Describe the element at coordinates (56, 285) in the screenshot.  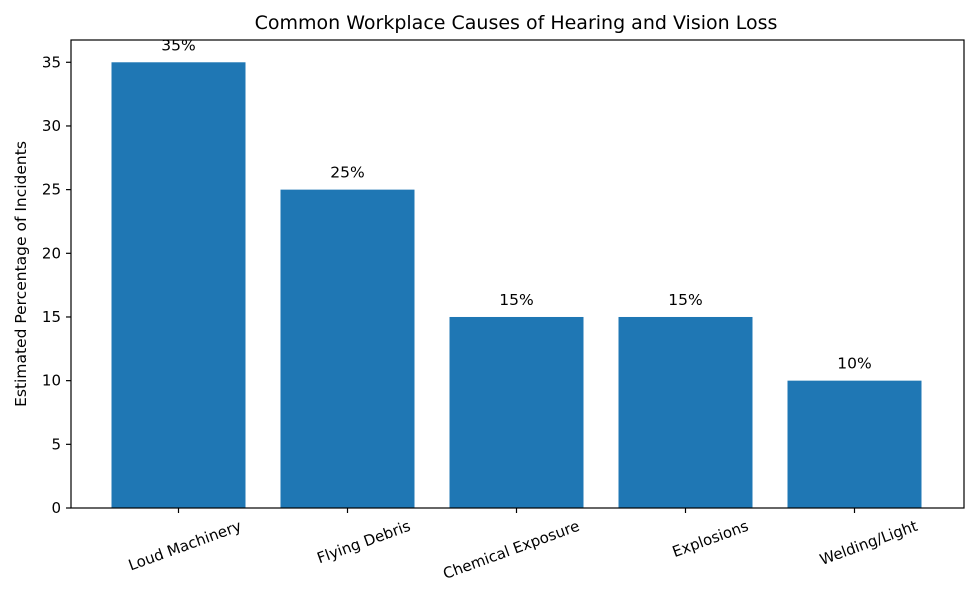
I see `y-axis-ticks: 0 5 10 15 20 25 30 35` at that location.